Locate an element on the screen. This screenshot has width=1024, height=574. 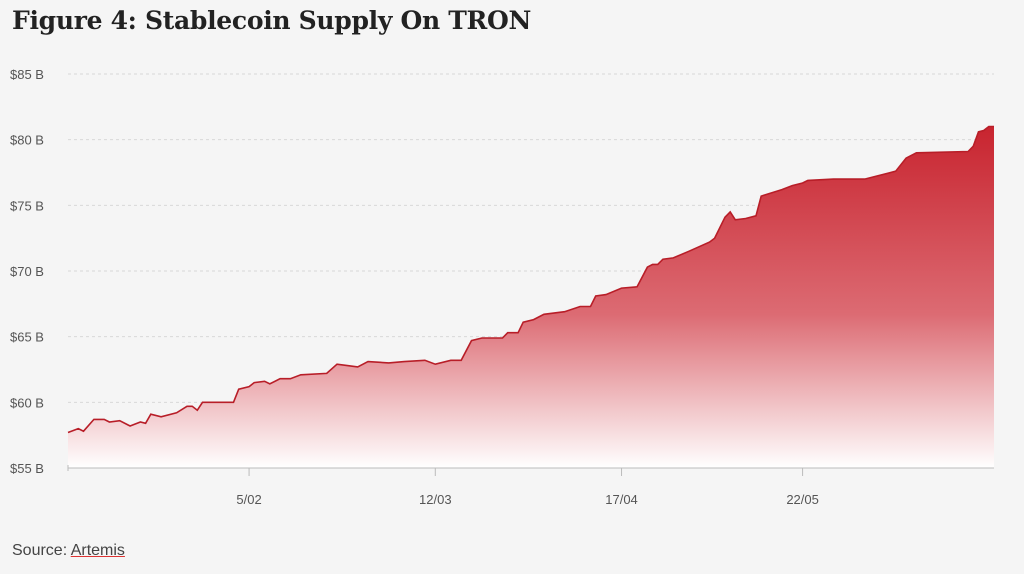
x-tick-label: 17/04 is located at coordinates (621, 499).